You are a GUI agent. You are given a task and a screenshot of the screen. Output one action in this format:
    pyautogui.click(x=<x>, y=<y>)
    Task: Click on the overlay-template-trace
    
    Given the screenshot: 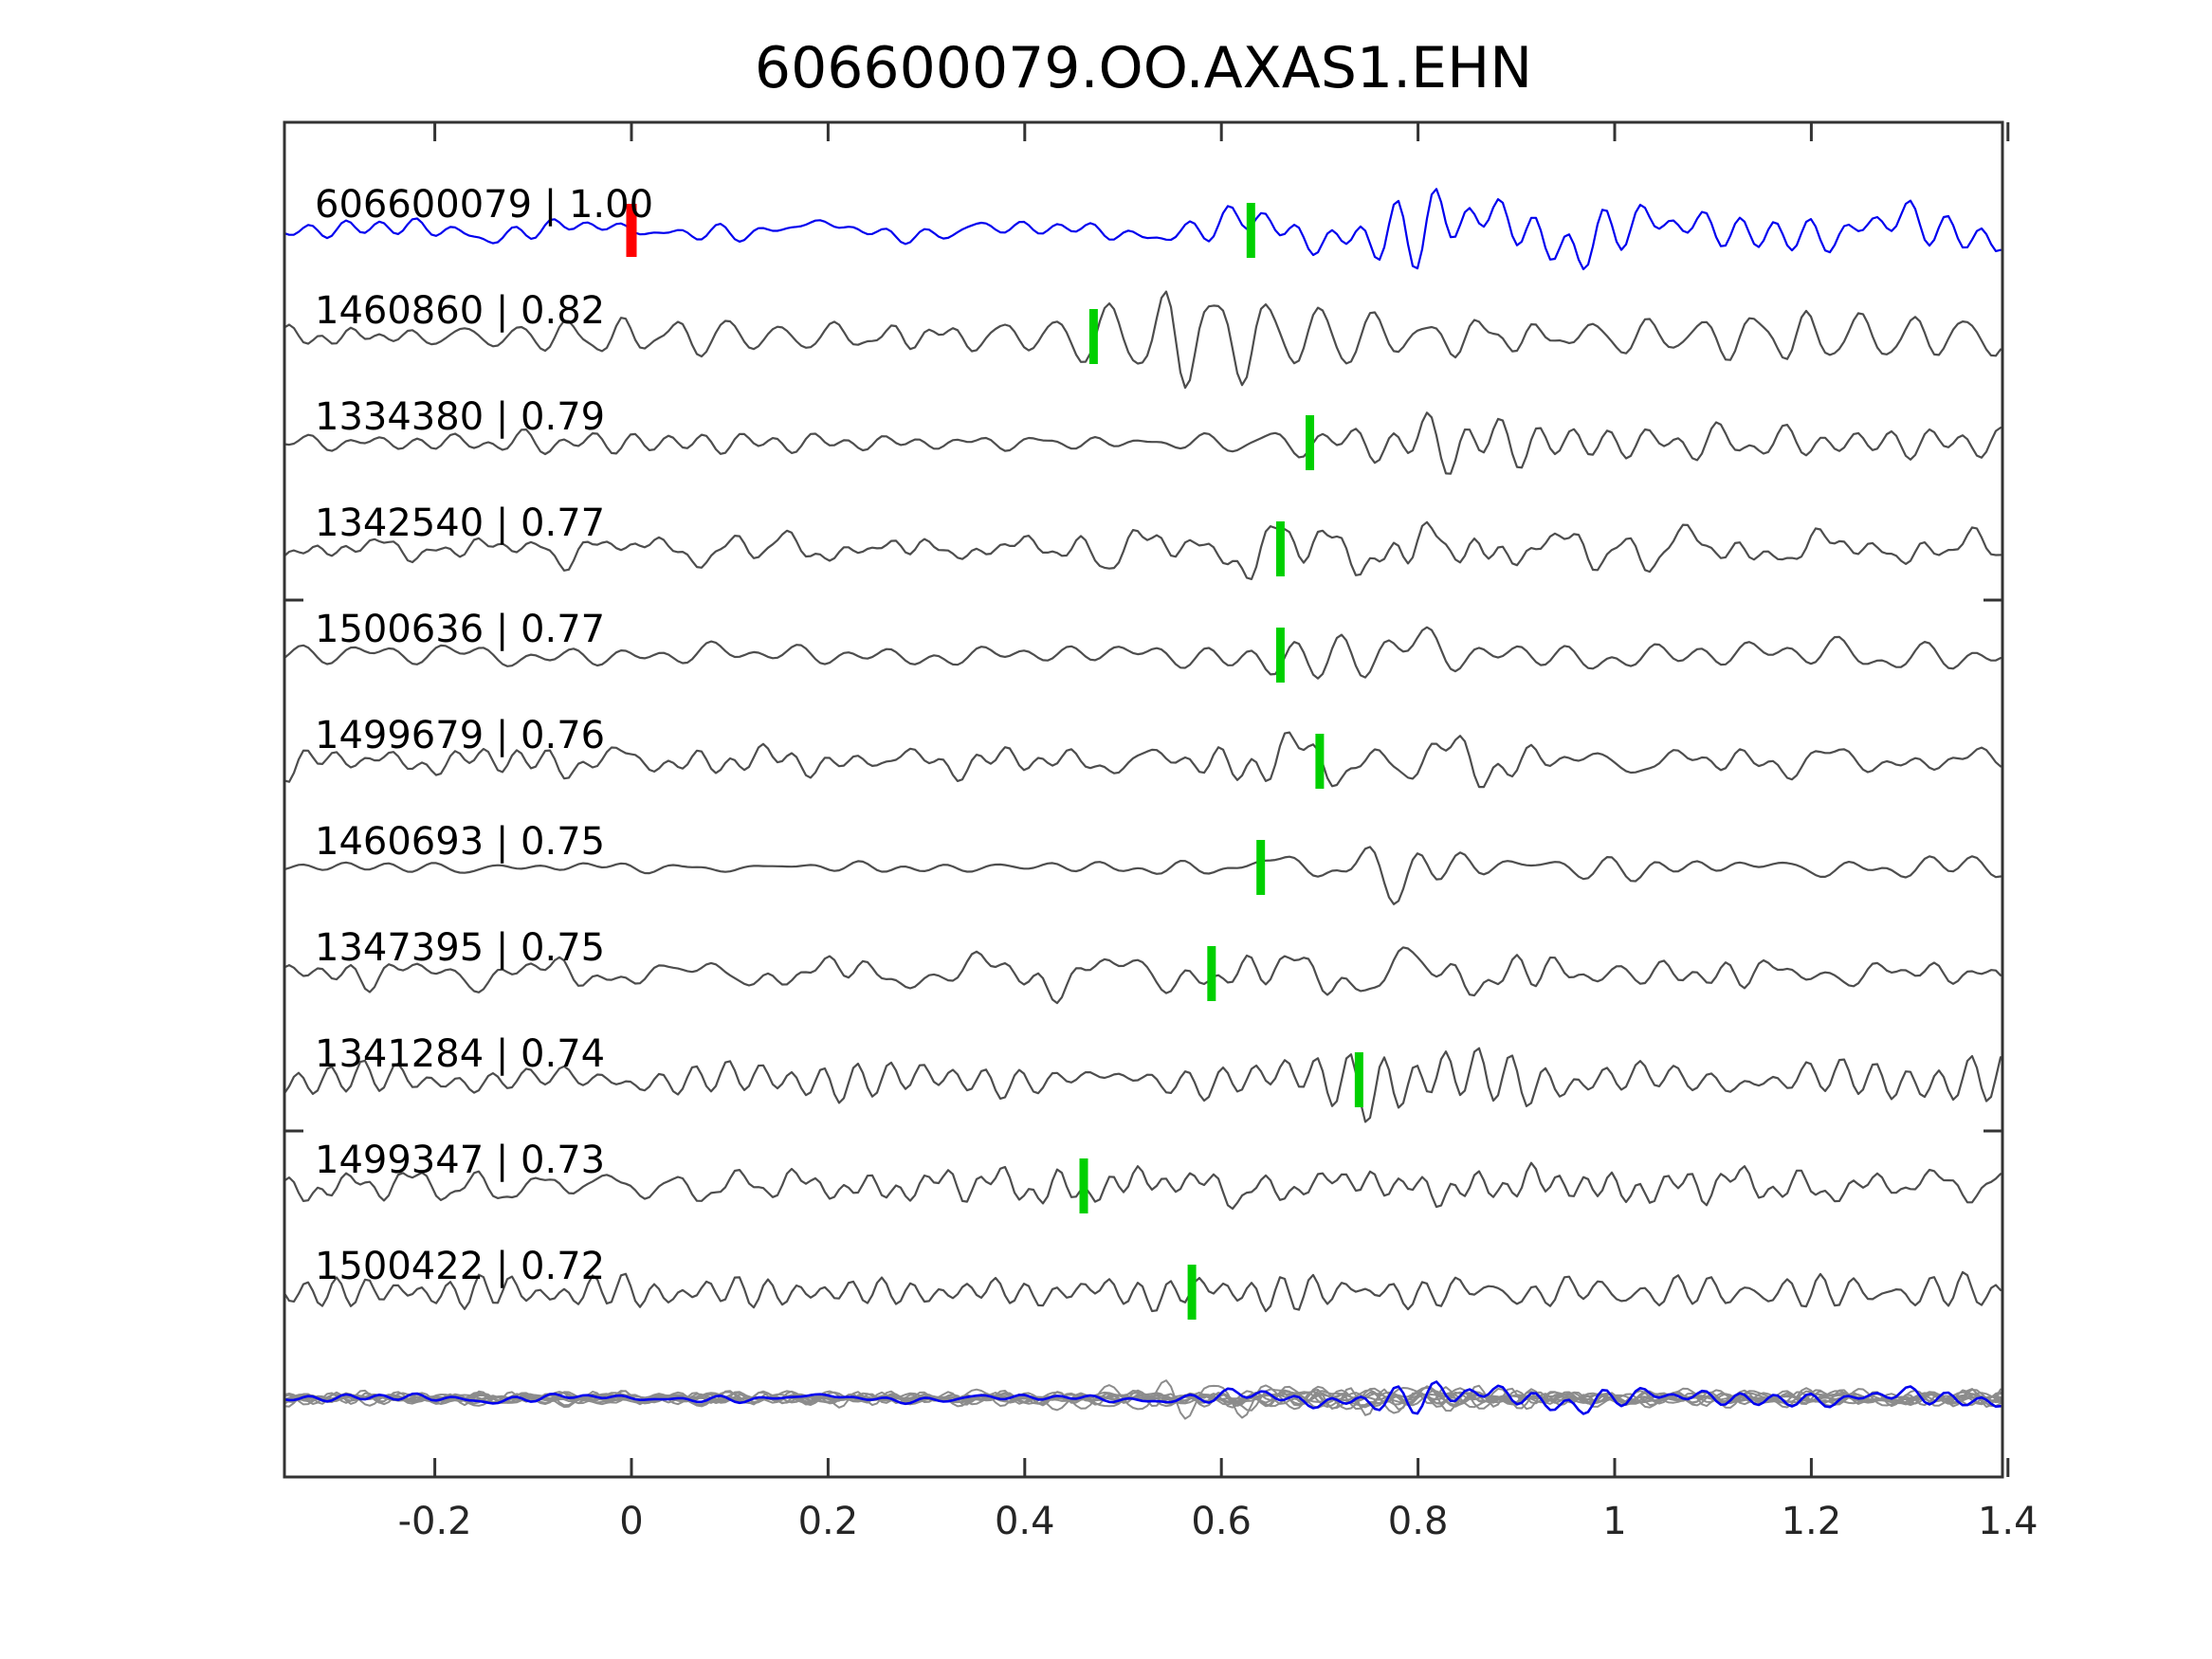 What is the action you would take?
    pyautogui.click(x=1143, y=1397)
    